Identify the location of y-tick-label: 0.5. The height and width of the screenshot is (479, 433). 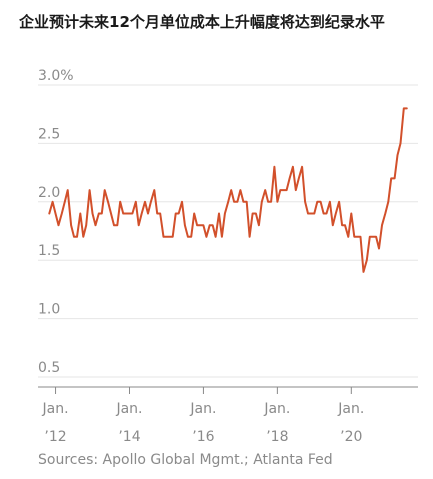
(49, 368).